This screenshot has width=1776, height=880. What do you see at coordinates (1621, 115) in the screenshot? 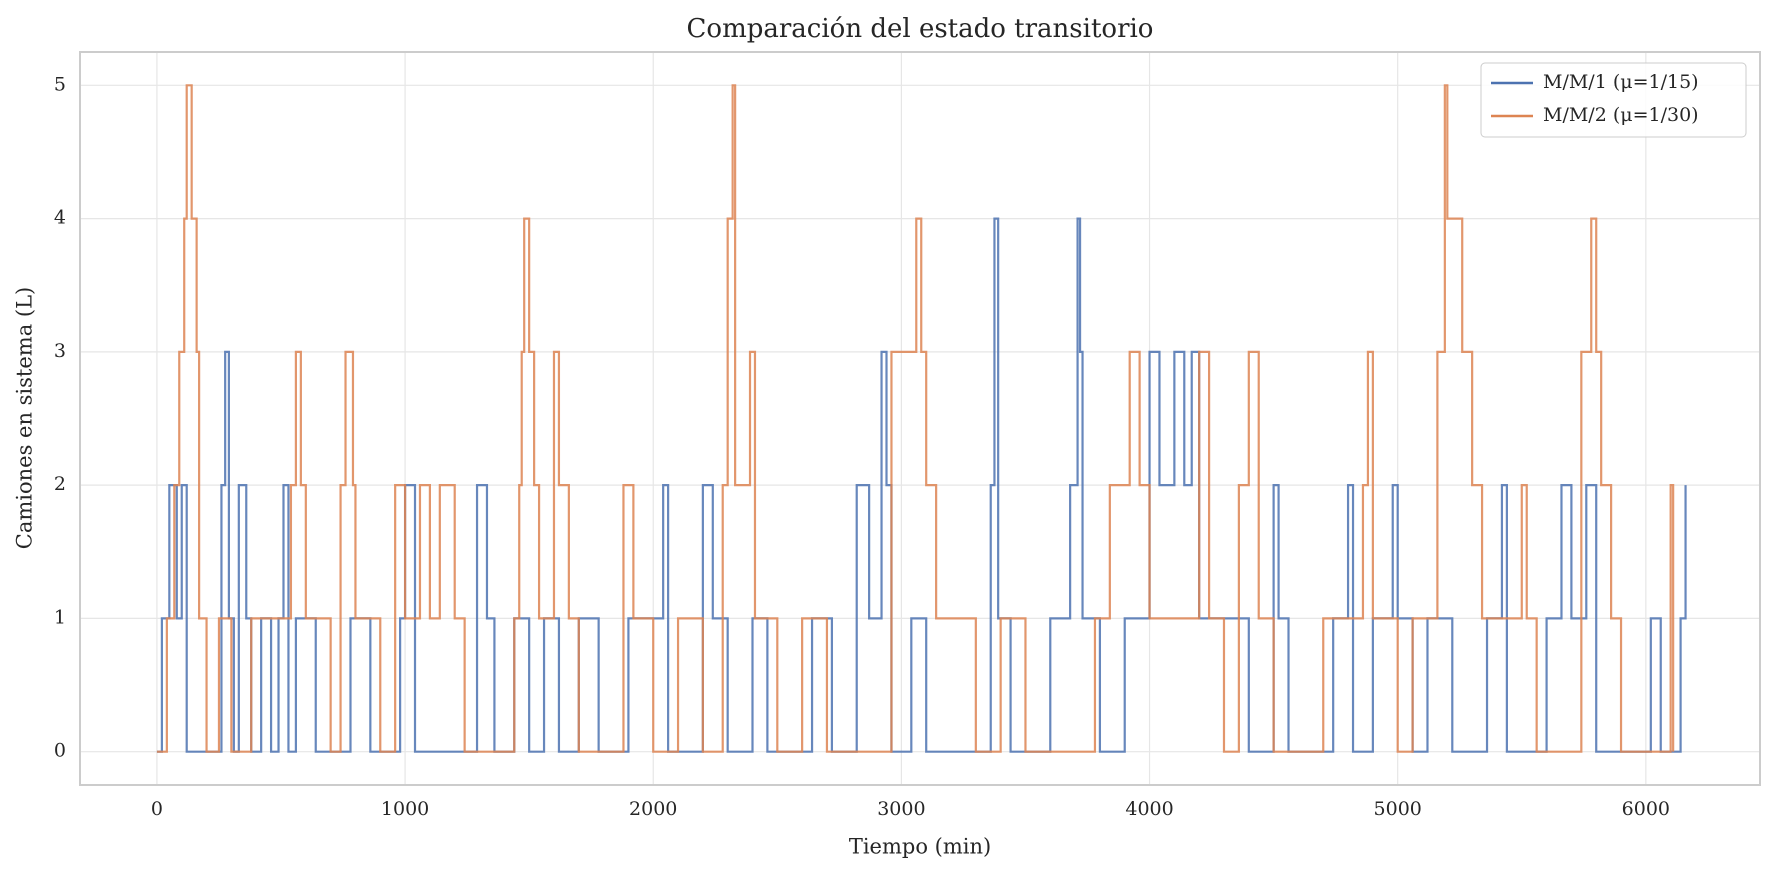
I see `legend-label: M/M/2 (μ=1/30)` at bounding box center [1621, 115].